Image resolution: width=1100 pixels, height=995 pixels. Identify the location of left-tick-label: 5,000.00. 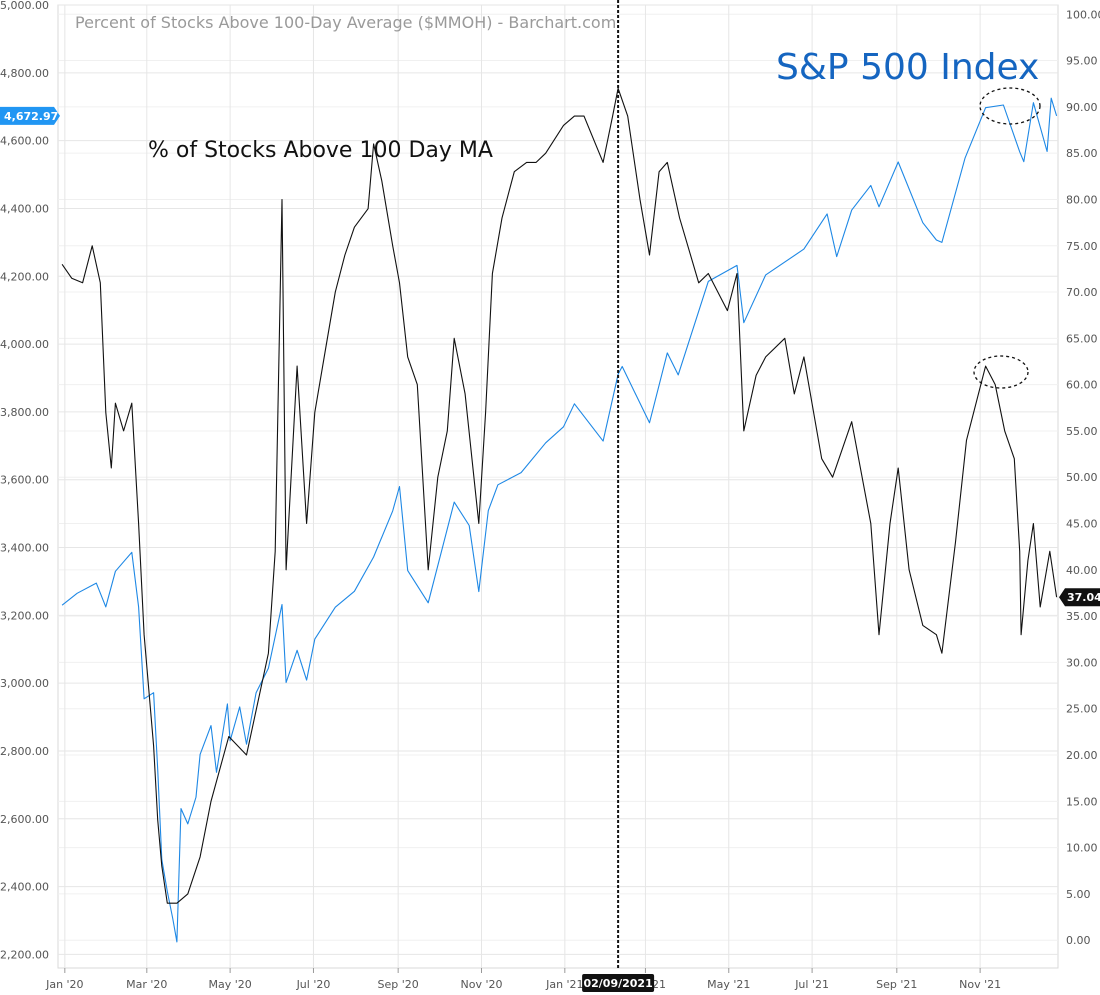
(24, 6).